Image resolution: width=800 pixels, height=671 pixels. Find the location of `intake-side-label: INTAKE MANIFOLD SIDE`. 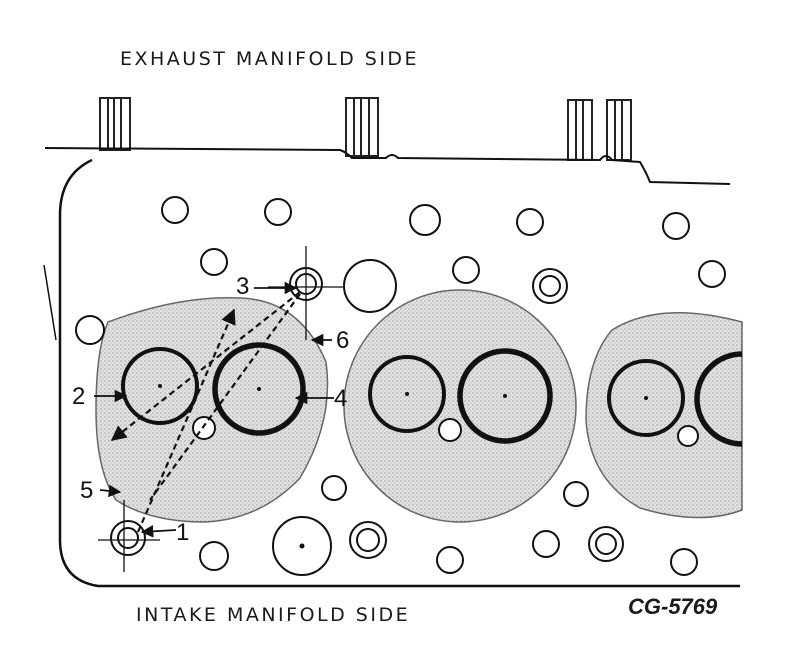

intake-side-label: INTAKE MANIFOLD SIDE is located at coordinates (273, 615).